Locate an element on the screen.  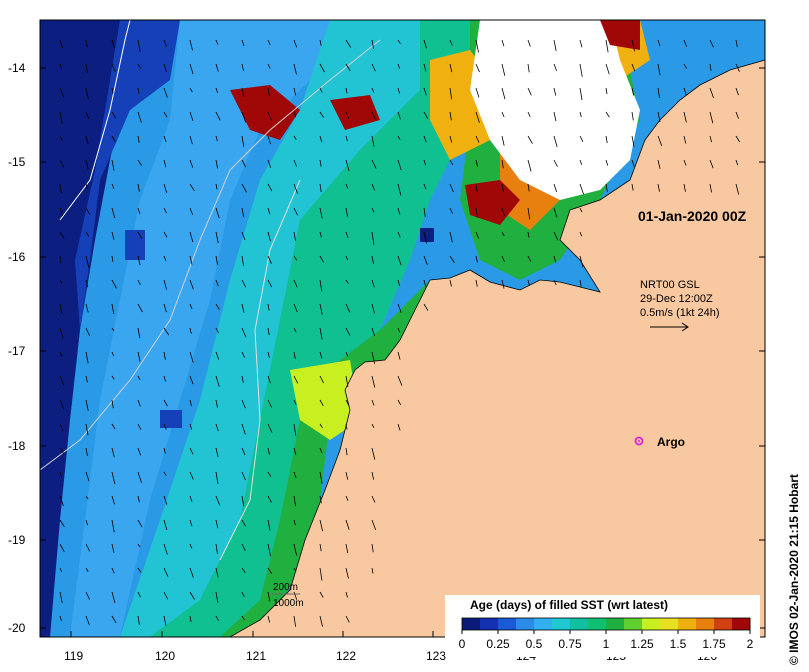
lon-tick-label: 121 is located at coordinates (256, 656).